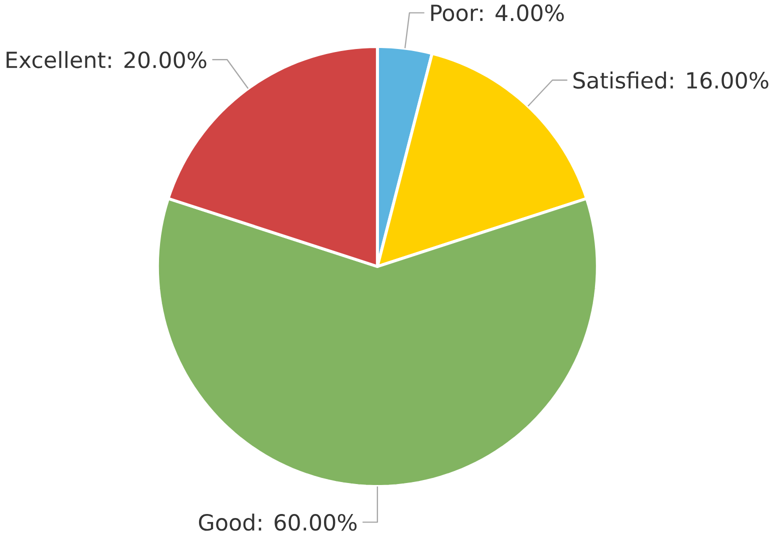 This screenshot has height=535, width=774. What do you see at coordinates (106, 59) in the screenshot?
I see `slice-label: Excellent: 20.00%` at bounding box center [106, 59].